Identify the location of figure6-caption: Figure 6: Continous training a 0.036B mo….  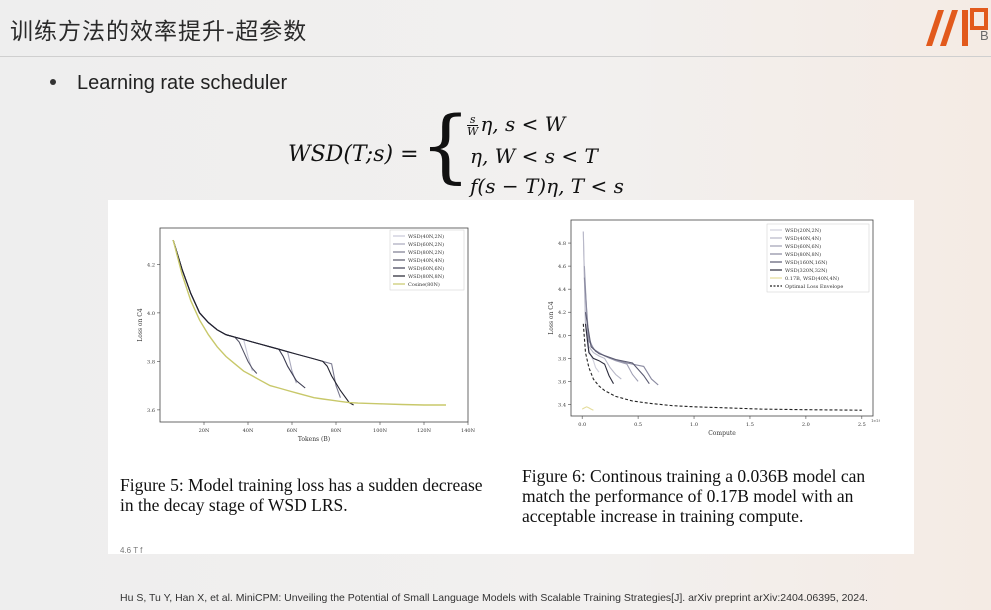
(694, 496).